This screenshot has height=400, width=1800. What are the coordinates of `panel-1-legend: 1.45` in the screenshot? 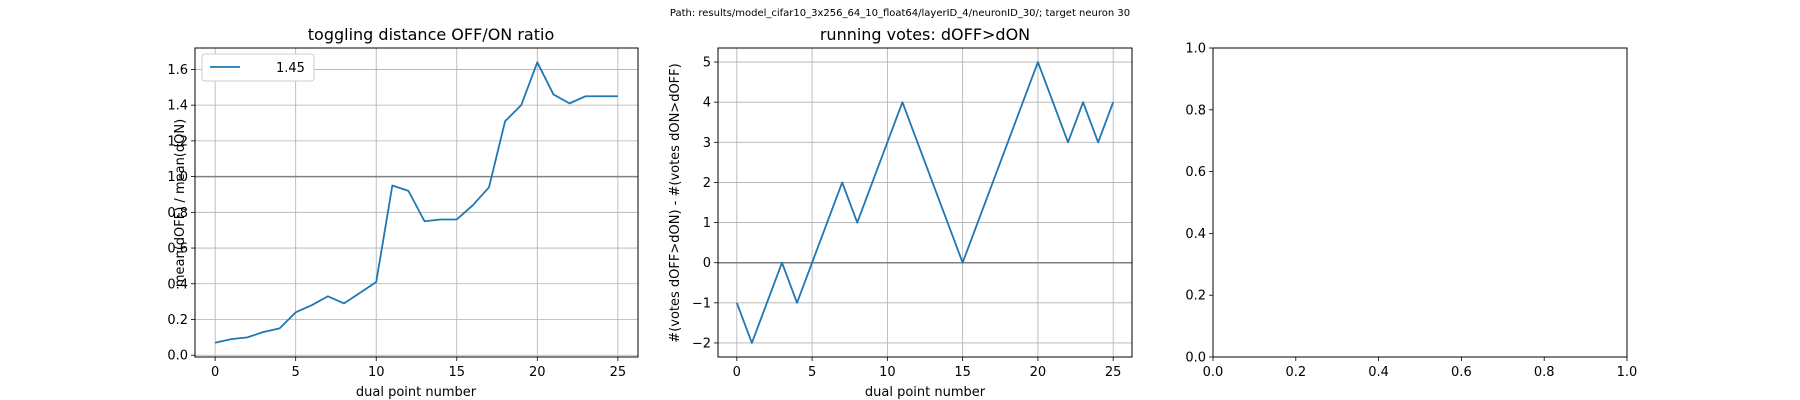 It's located at (258, 67).